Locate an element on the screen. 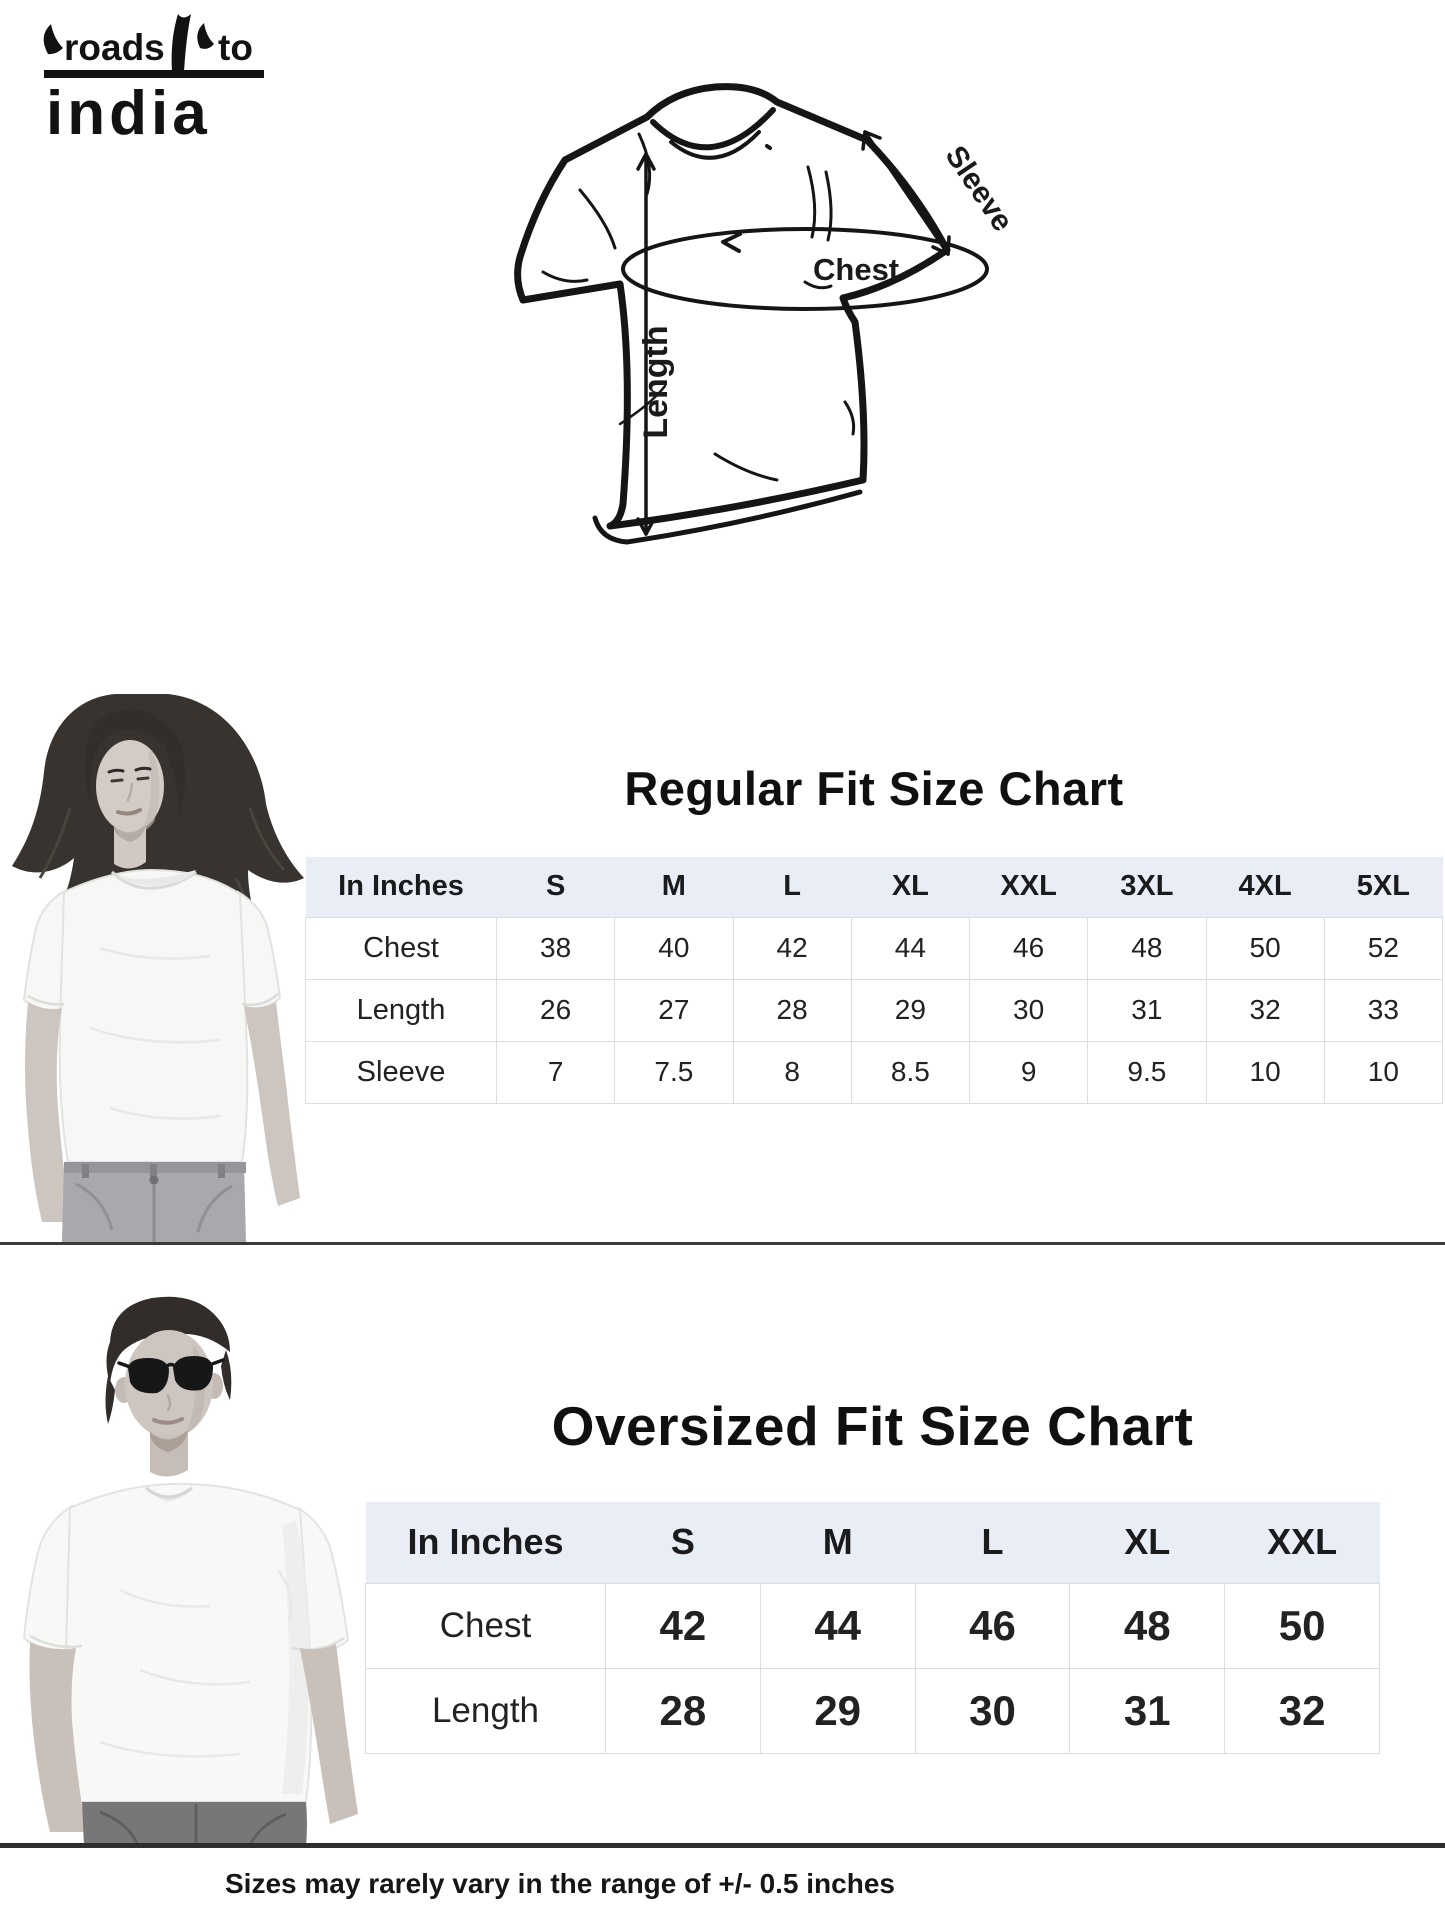 This screenshot has height=1927, width=1445. sleeve-measure-line is located at coordinates (906, 193).